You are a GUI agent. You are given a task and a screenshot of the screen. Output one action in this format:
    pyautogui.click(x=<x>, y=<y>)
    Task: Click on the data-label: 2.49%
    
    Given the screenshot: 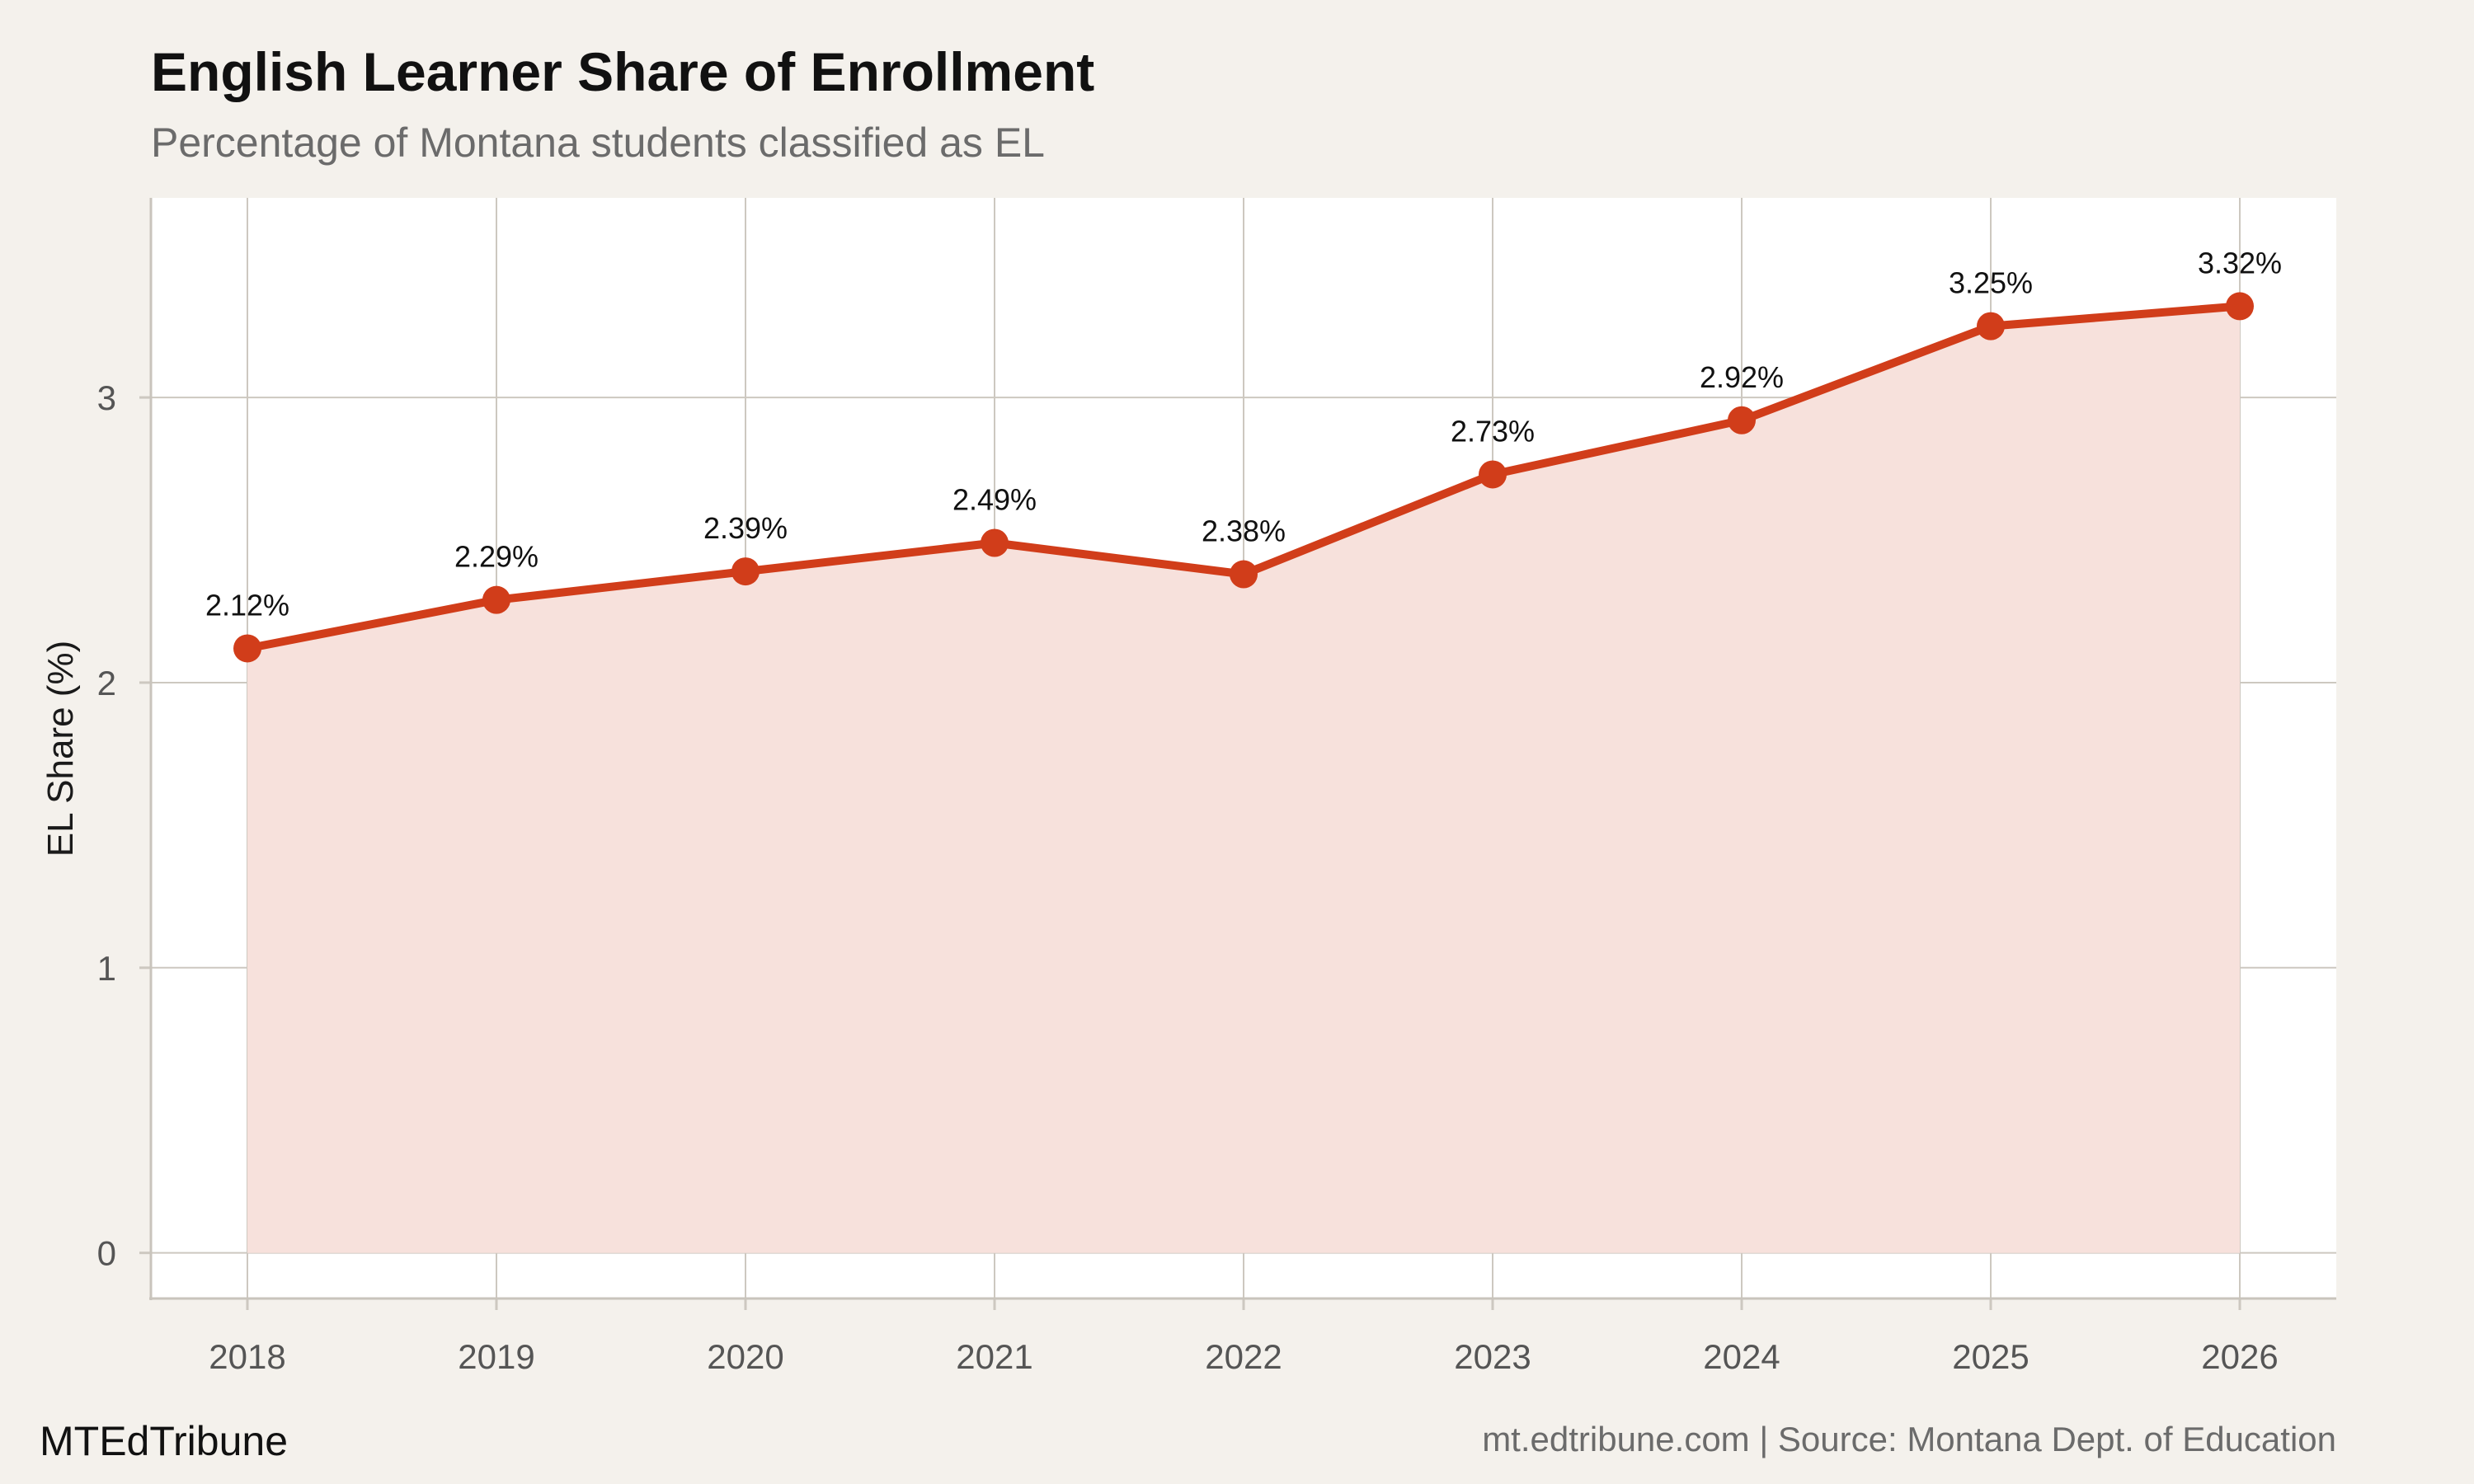 What is the action you would take?
    pyautogui.click(x=994, y=499)
    